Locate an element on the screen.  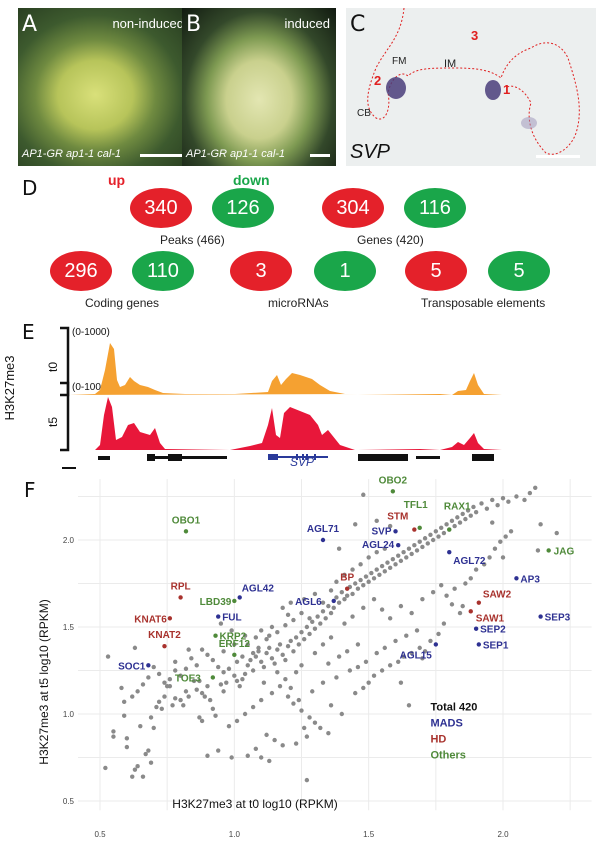
panel-letter-e: E is located at coordinates (28, 332).